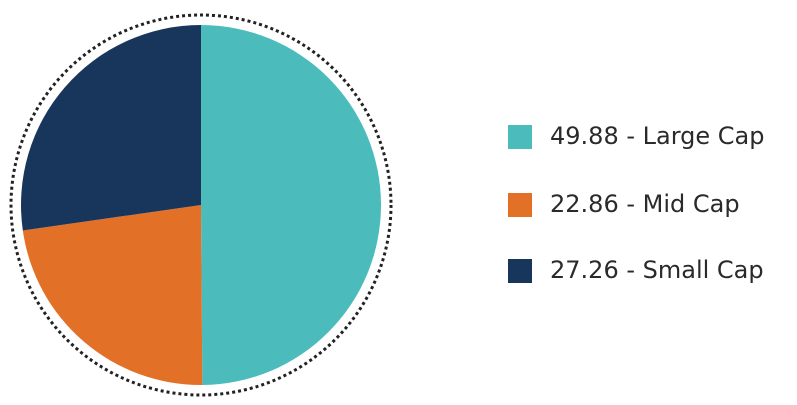 This screenshot has height=405, width=797. Describe the element at coordinates (657, 270) in the screenshot. I see `legend-label: 27.26 - Small Cap` at that location.